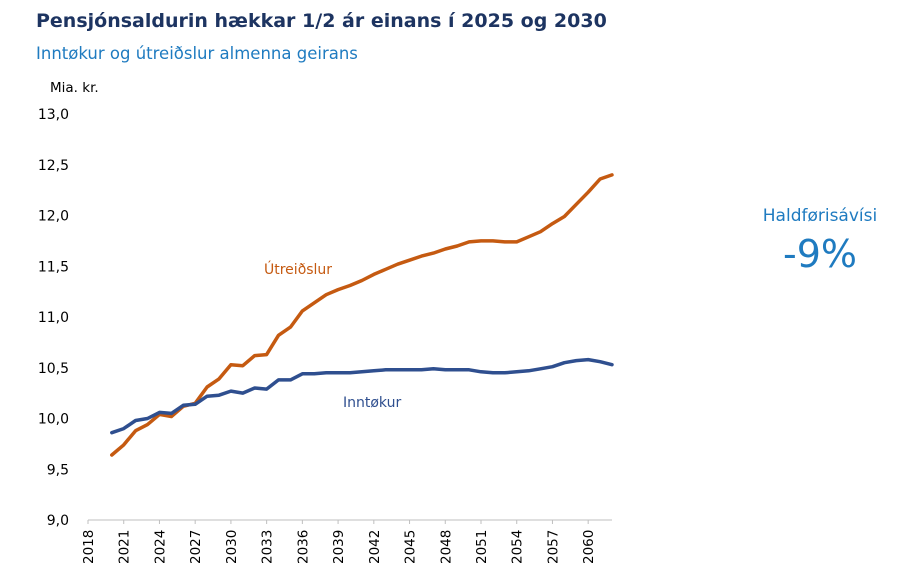 This screenshot has height=585, width=901. What do you see at coordinates (411, 547) in the screenshot?
I see `x-tick-label: 2045` at bounding box center [411, 547].